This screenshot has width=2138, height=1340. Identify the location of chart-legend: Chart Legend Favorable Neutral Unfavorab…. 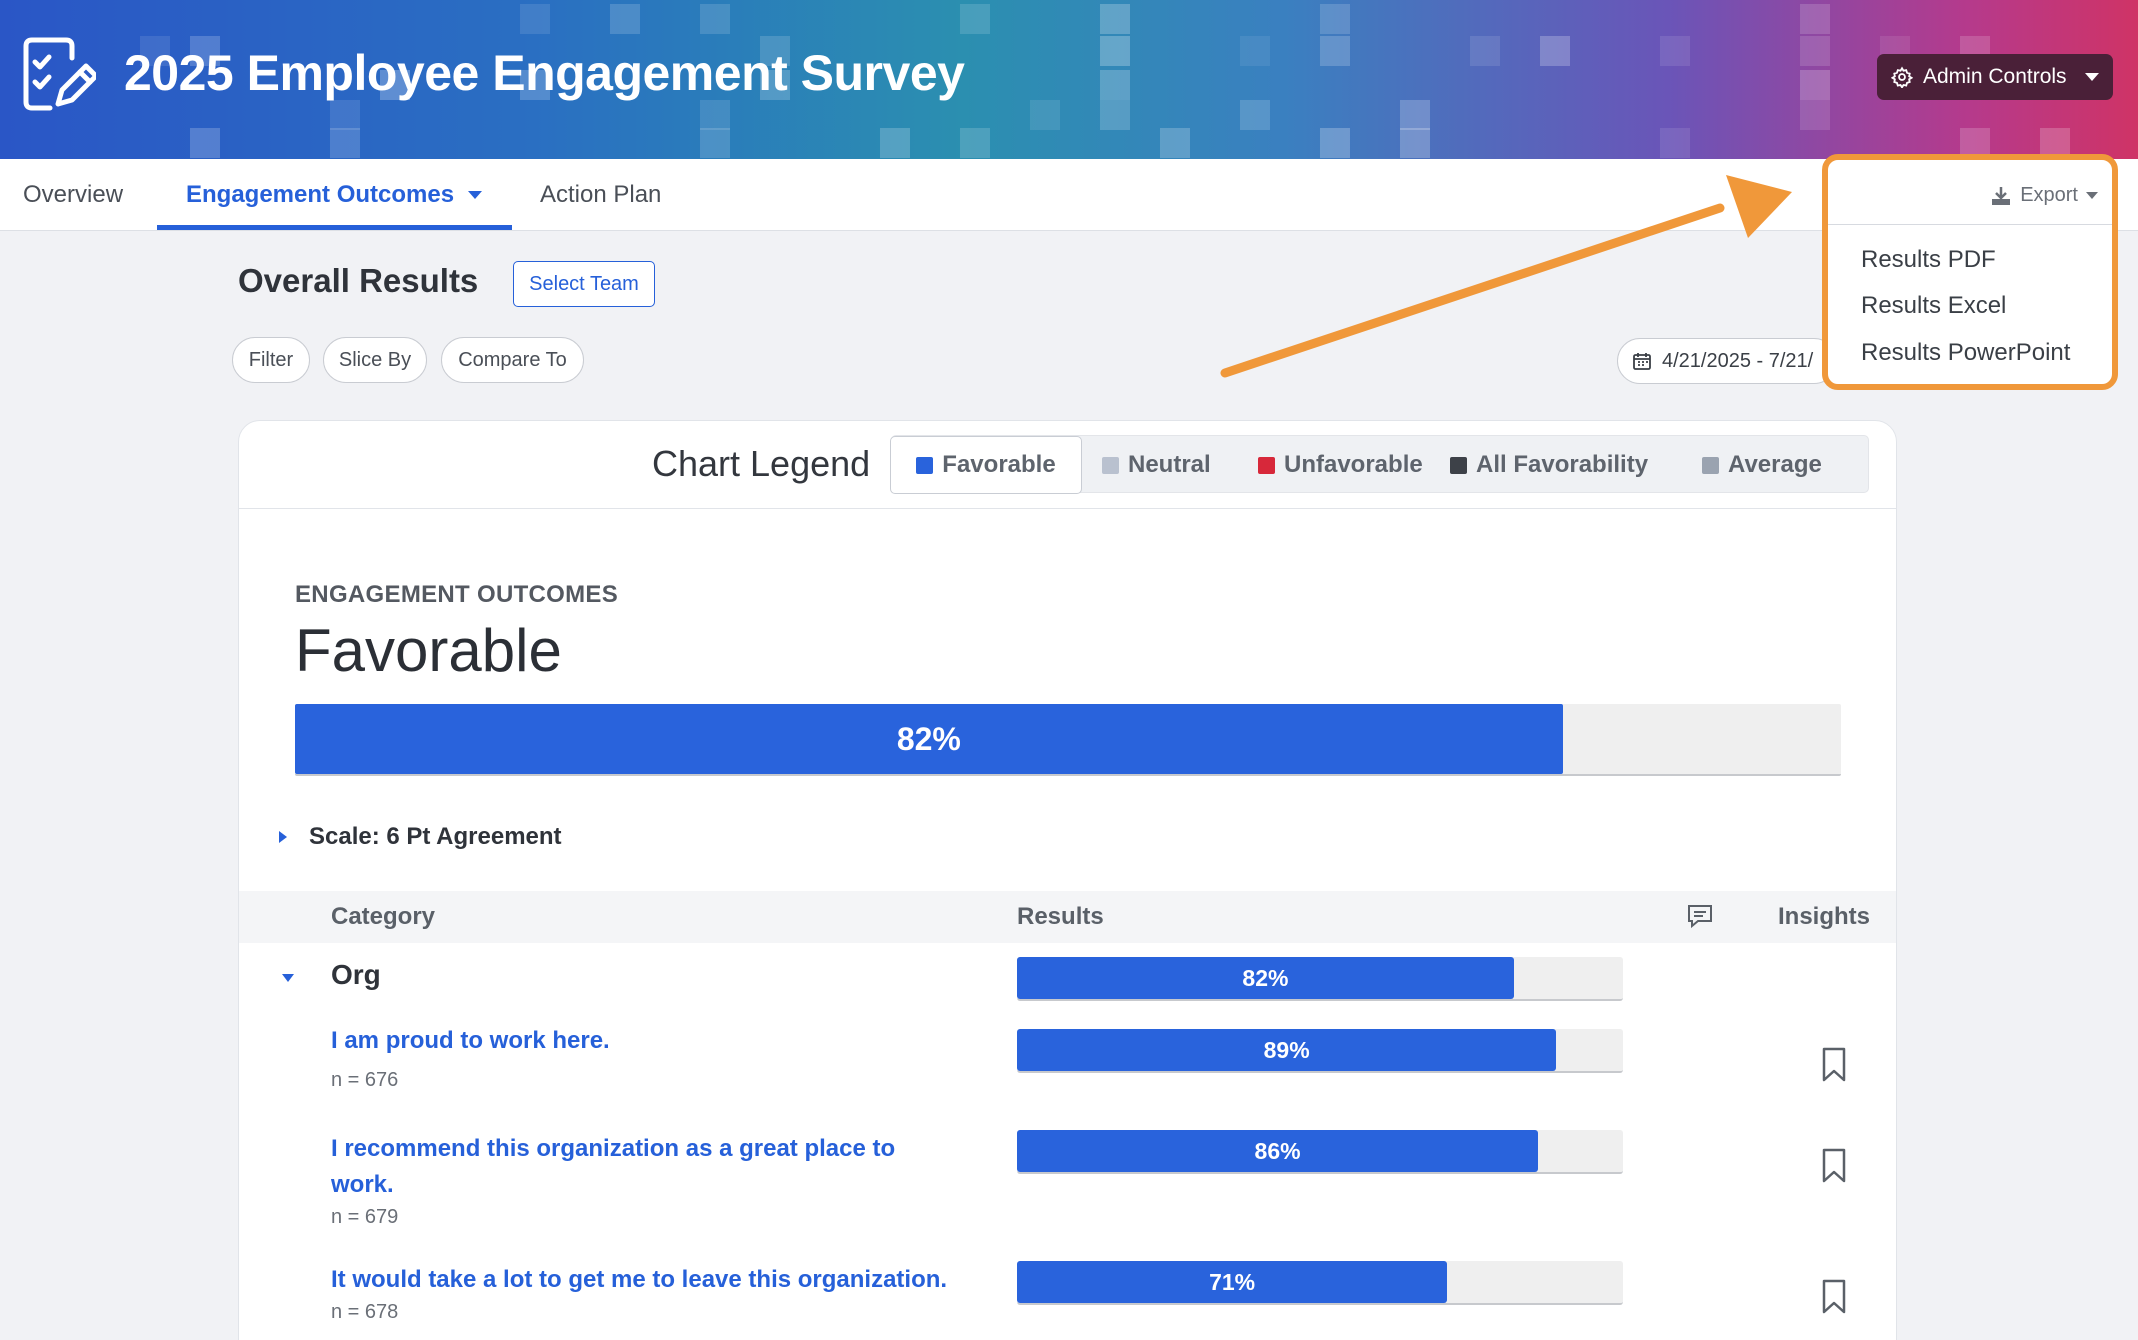
(1067, 465).